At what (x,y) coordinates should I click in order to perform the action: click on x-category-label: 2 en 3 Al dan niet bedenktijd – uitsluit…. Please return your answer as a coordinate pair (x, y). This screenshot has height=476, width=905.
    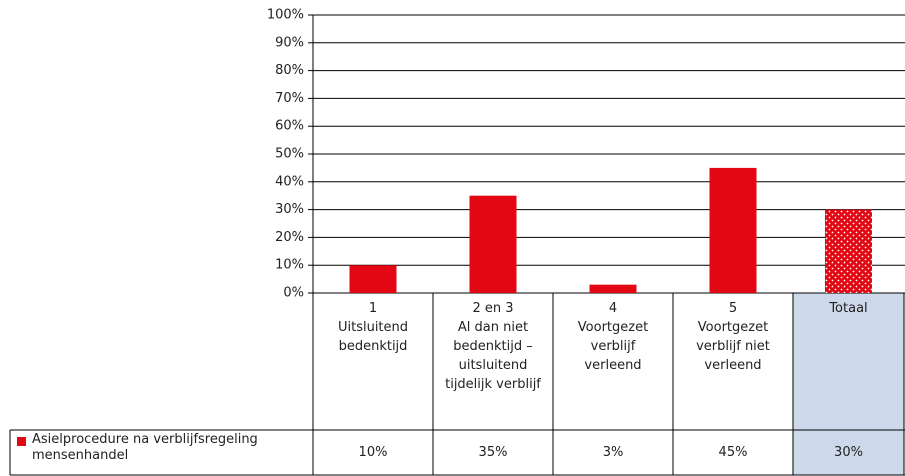
    Looking at the image, I should click on (493, 346).